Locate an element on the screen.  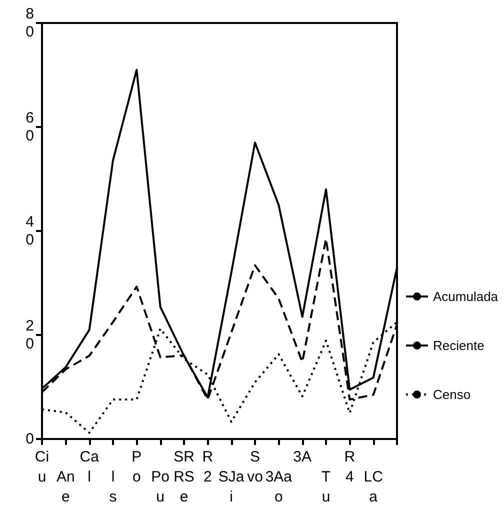
x-tick-label: Po u is located at coordinates (160, 487).